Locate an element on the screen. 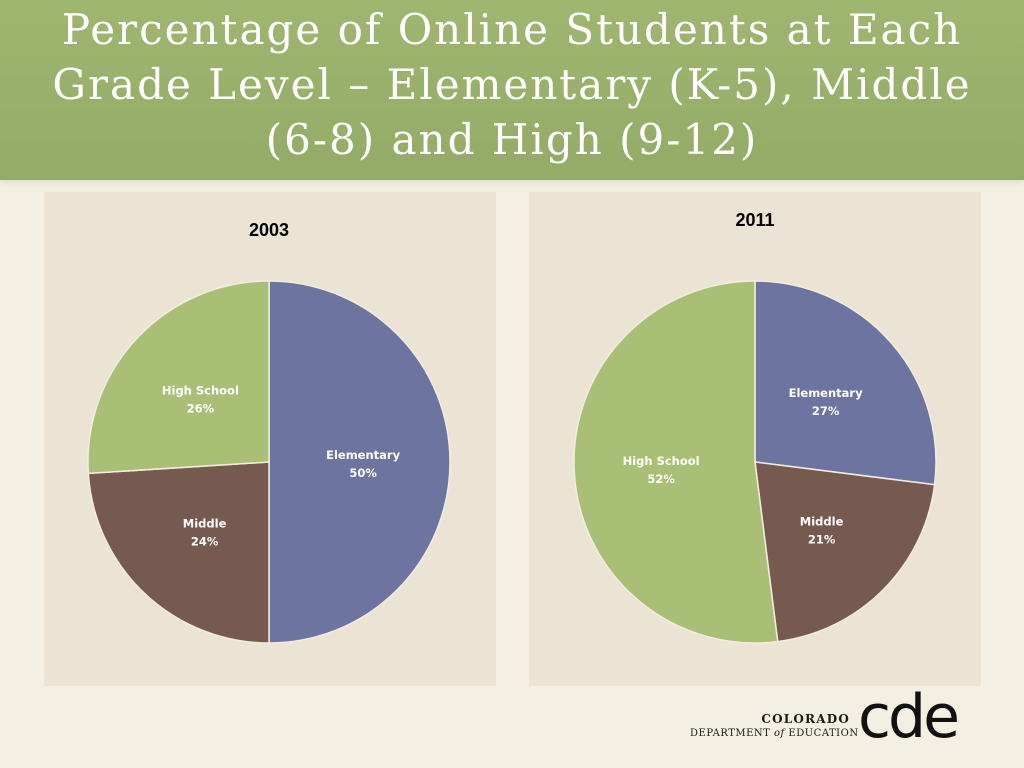 This screenshot has width=1024, height=768. chart-title-2003: 2003 is located at coordinates (269, 230).